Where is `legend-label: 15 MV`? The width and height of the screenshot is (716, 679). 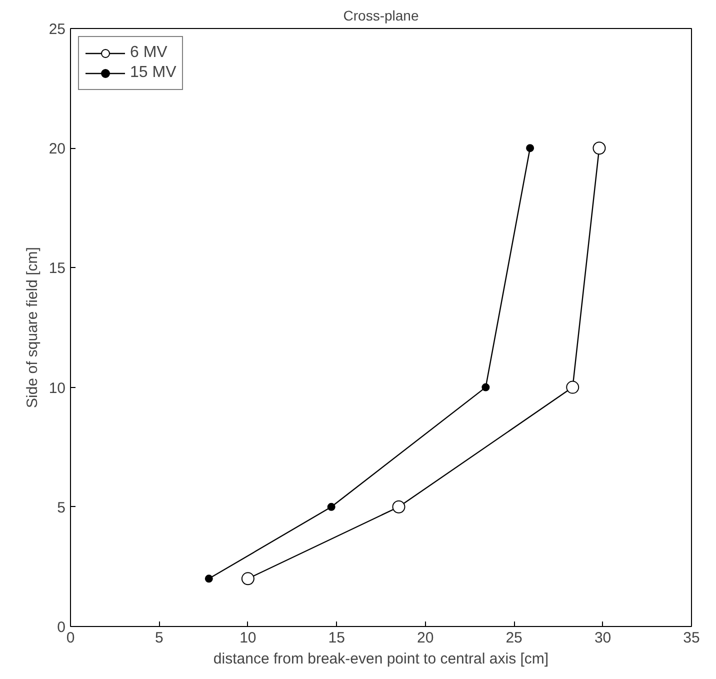
legend-label: 15 MV is located at coordinates (153, 73).